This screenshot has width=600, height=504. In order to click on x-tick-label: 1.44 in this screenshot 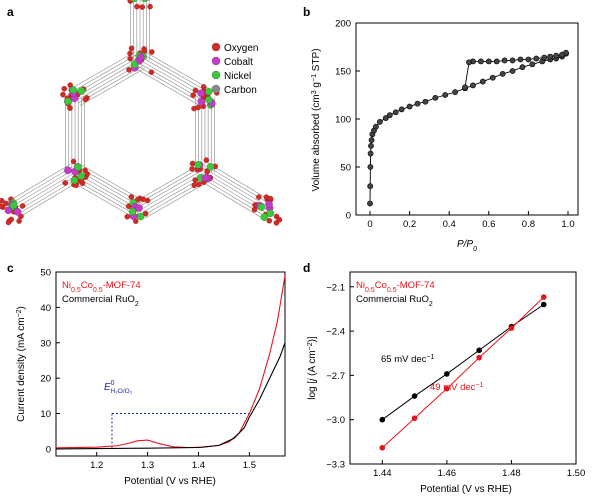, I will do `click(382, 473)`.